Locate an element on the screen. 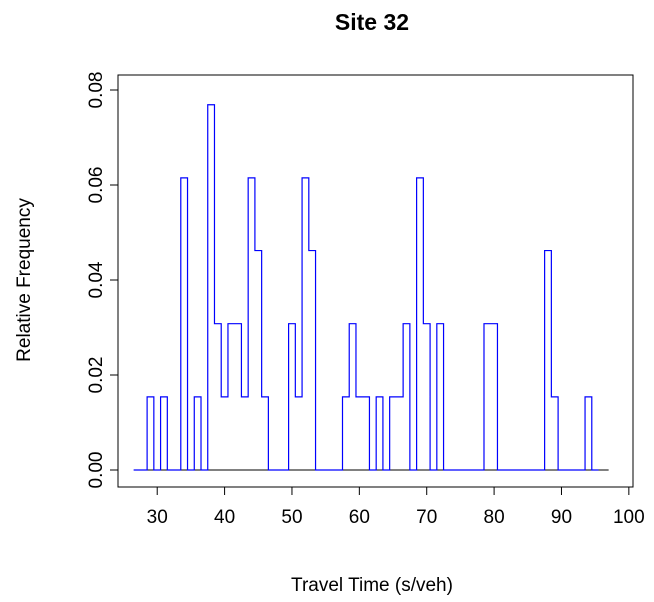 Image resolution: width=654 pixels, height=602 pixels. y-axis: 0.00 0.02 0.04 0.06 0.08 is located at coordinates (102, 280).